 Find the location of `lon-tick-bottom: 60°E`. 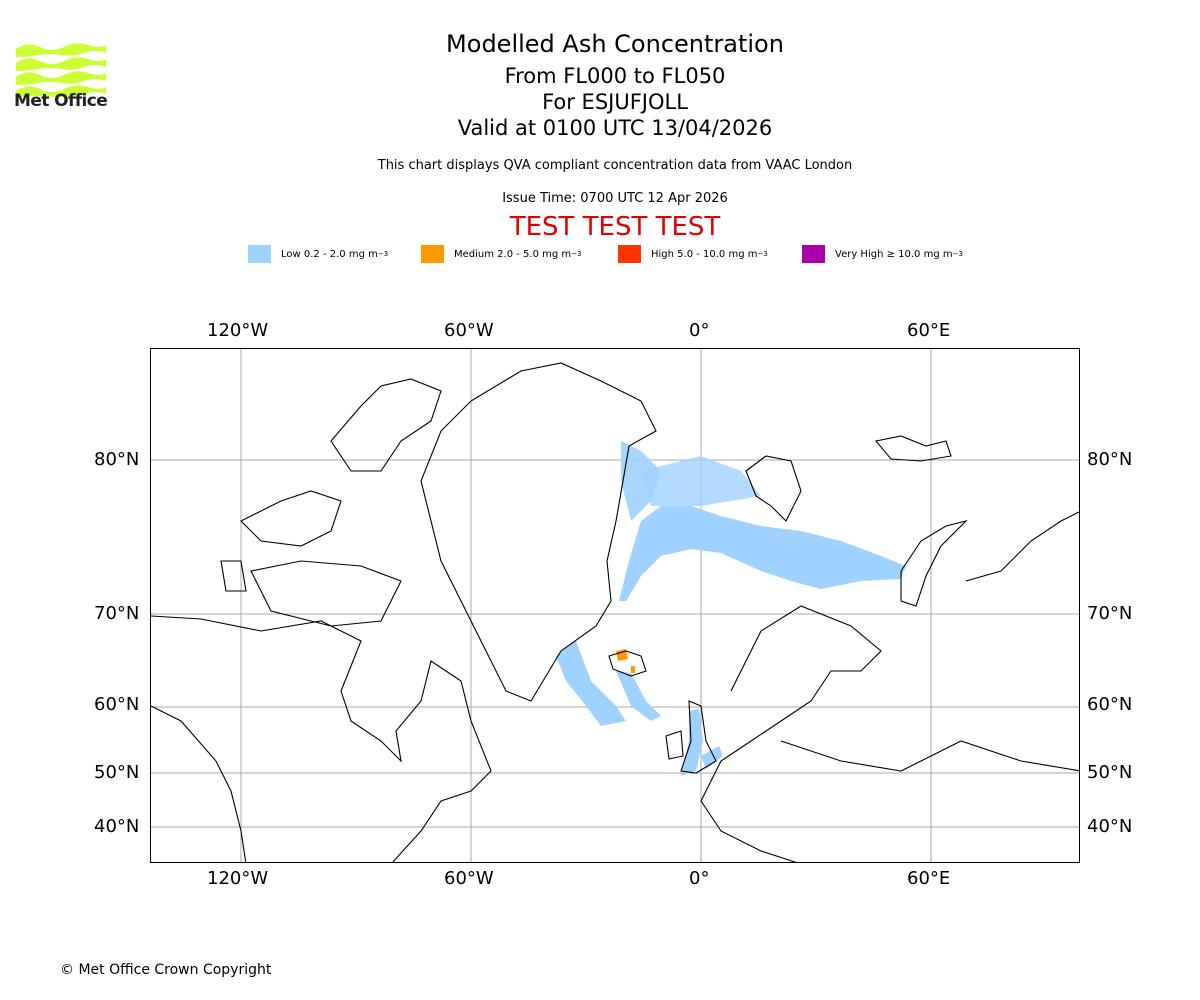

lon-tick-bottom: 60°E is located at coordinates (929, 878).